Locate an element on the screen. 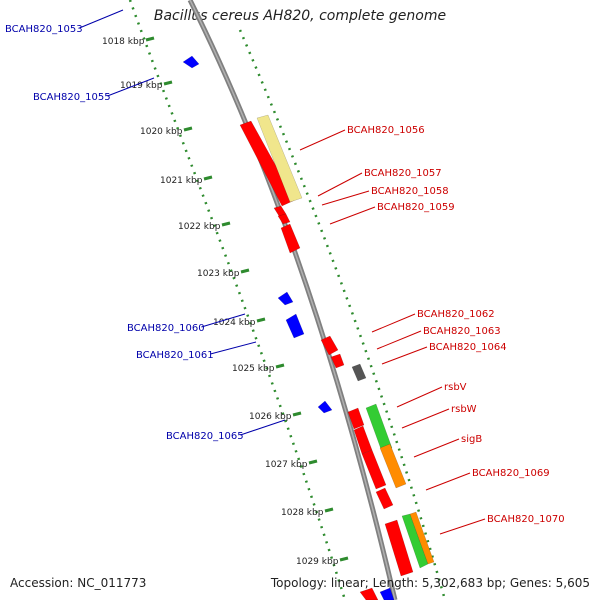 The width and height of the screenshot is (600, 600). kbp-tick-label: 1023 kbp is located at coordinates (218, 274).